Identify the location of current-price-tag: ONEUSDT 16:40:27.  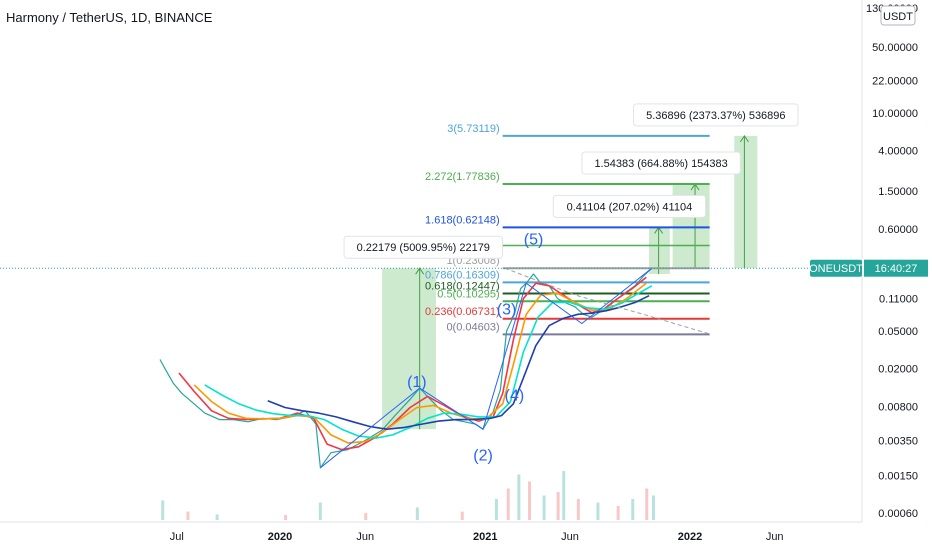
(868, 268).